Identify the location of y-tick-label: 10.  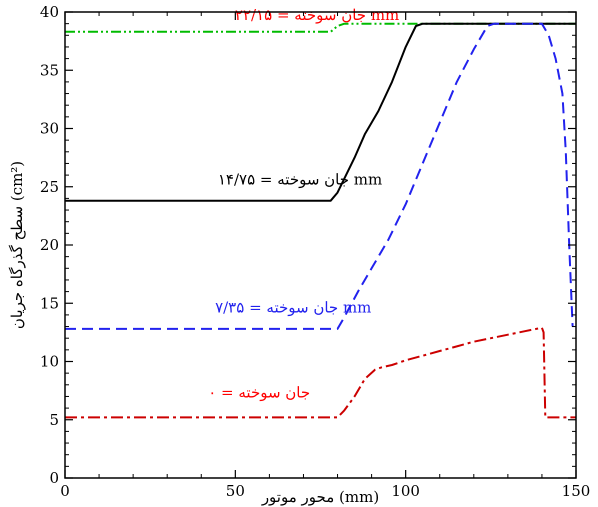
(49, 362).